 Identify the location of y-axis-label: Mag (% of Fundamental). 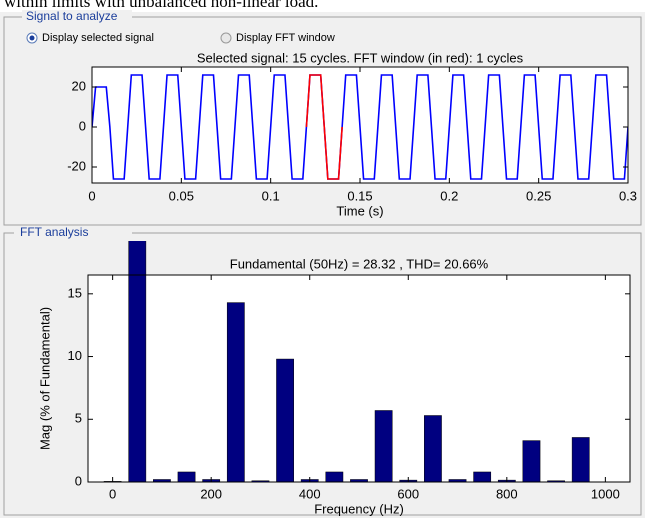
(44, 378).